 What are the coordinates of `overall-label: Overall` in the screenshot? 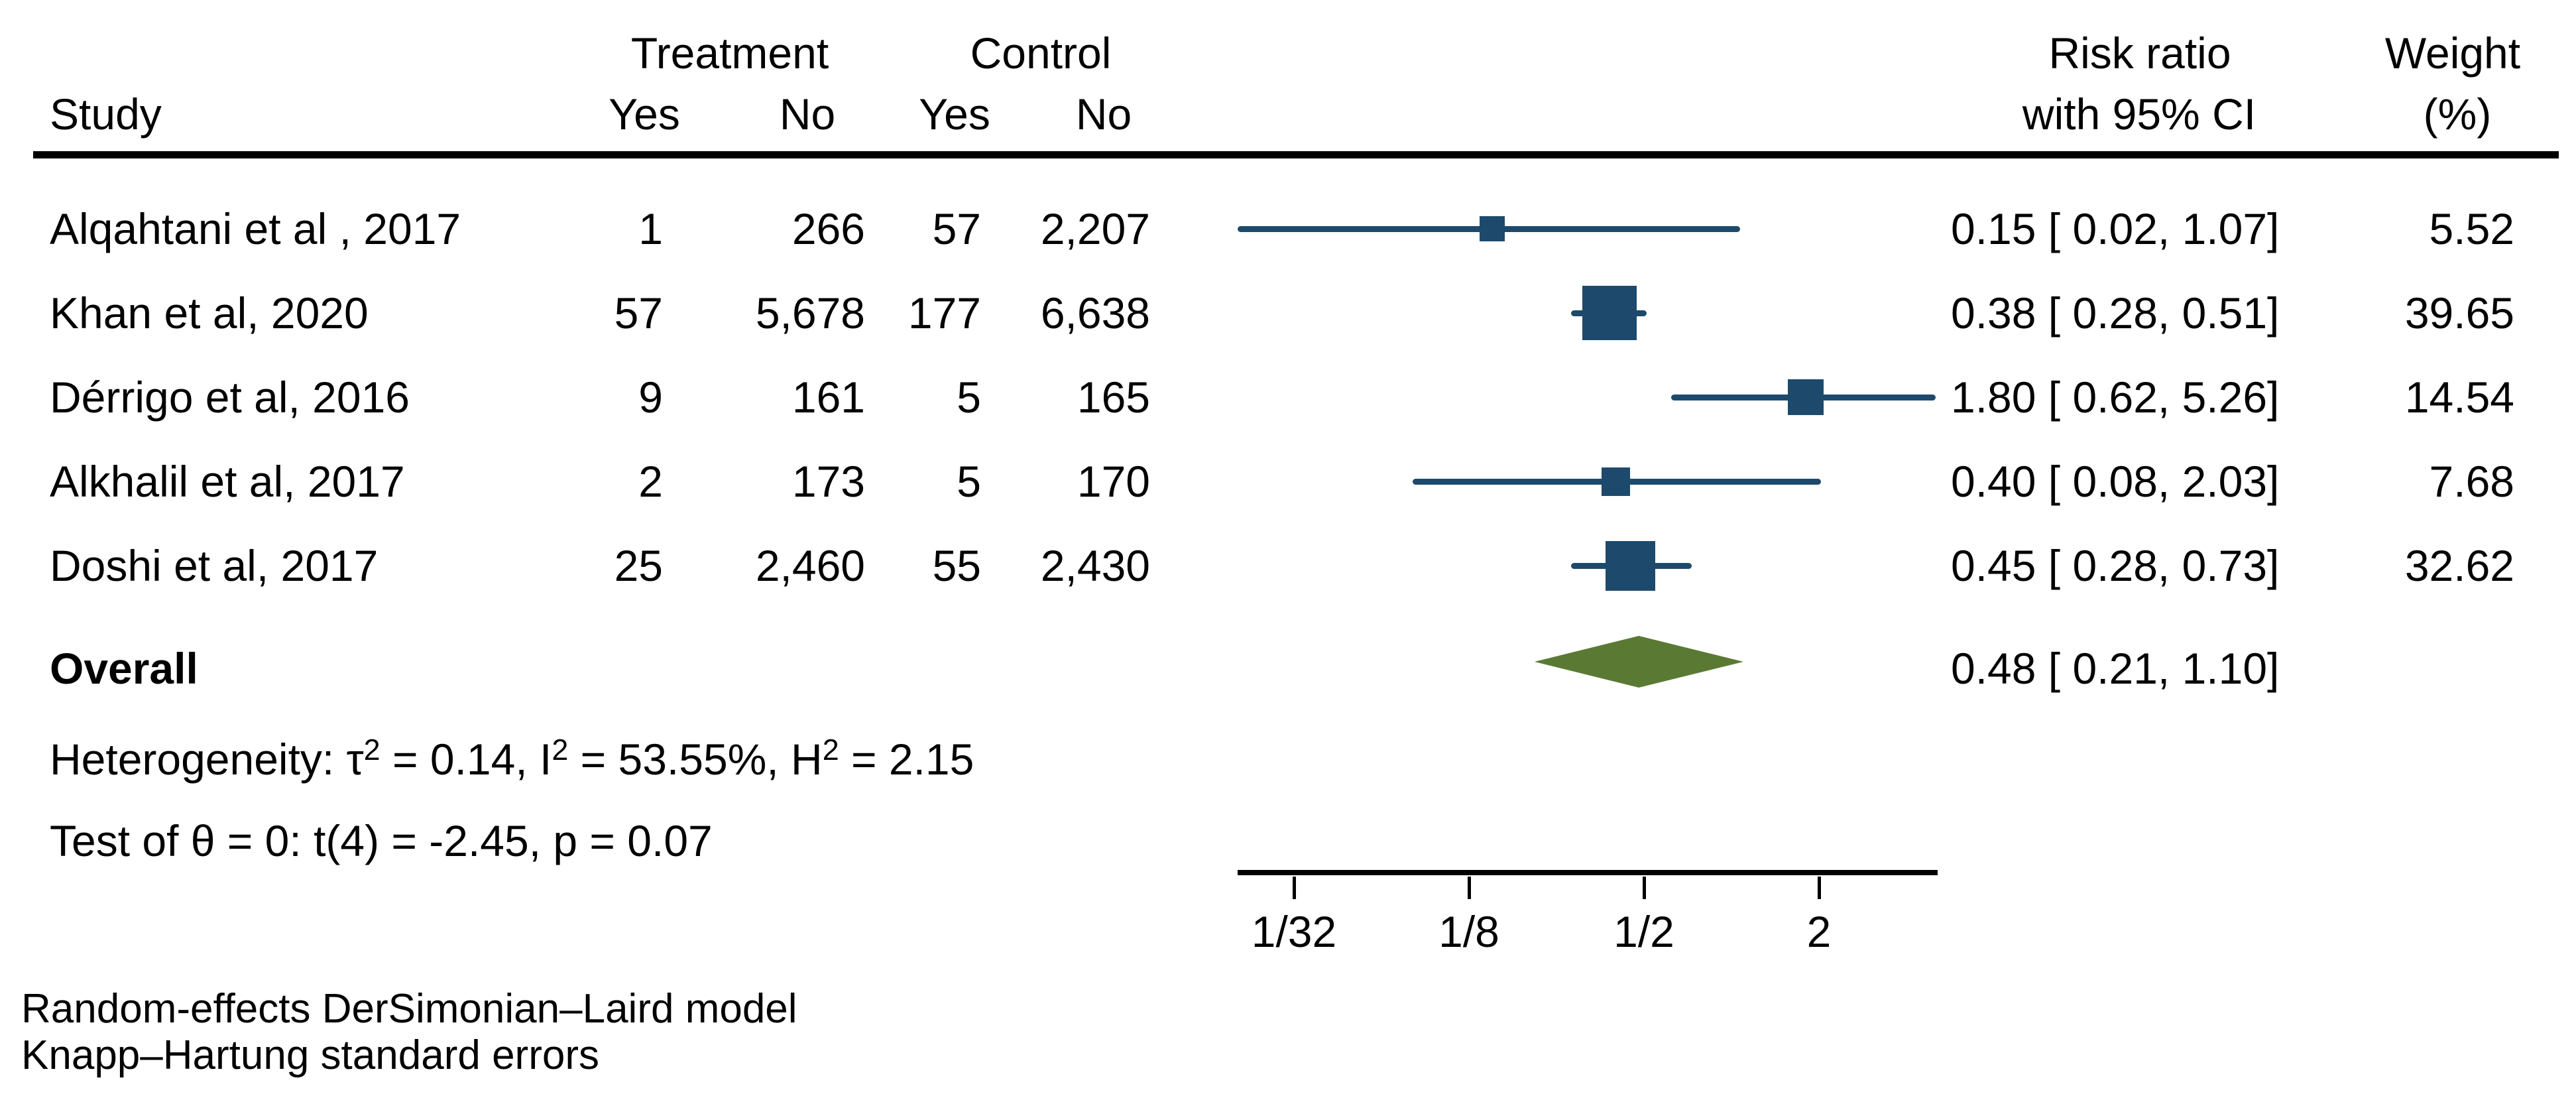 It's located at (124, 668).